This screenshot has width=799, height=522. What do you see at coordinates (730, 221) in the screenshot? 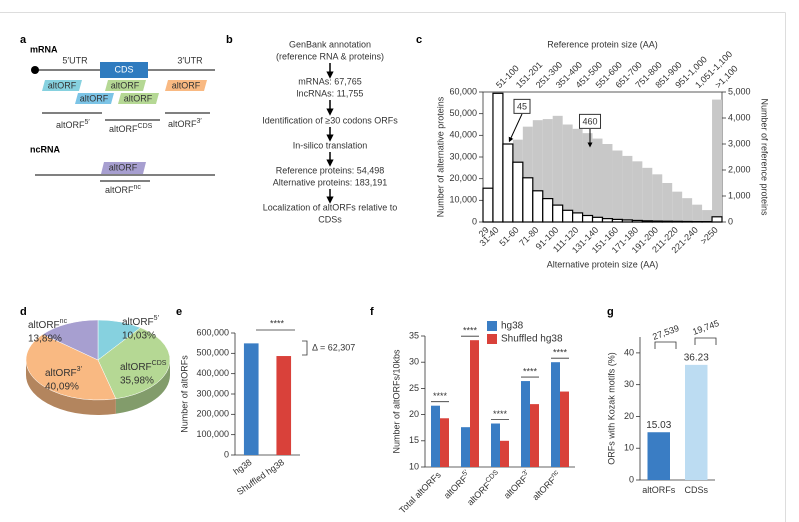
I see `y2-tick-label: 0` at bounding box center [730, 221].